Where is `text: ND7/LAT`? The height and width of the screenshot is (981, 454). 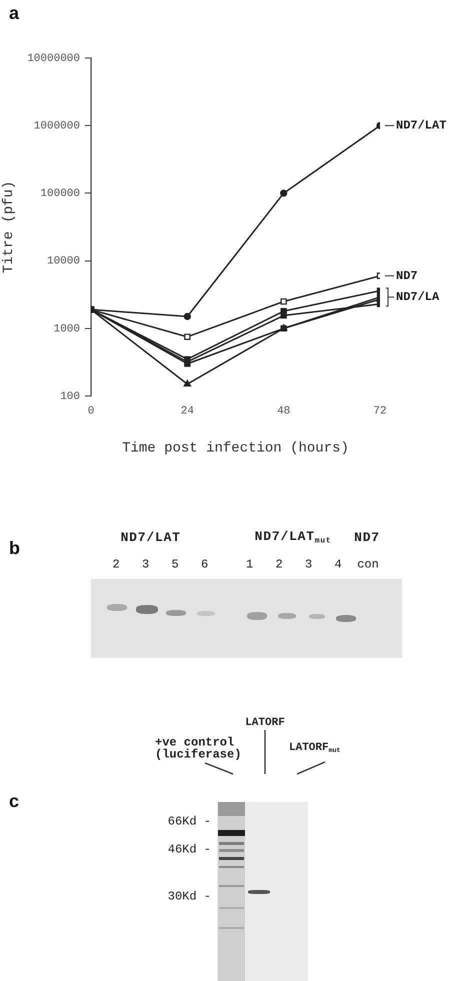 text: ND7/LAT is located at coordinates (150, 538).